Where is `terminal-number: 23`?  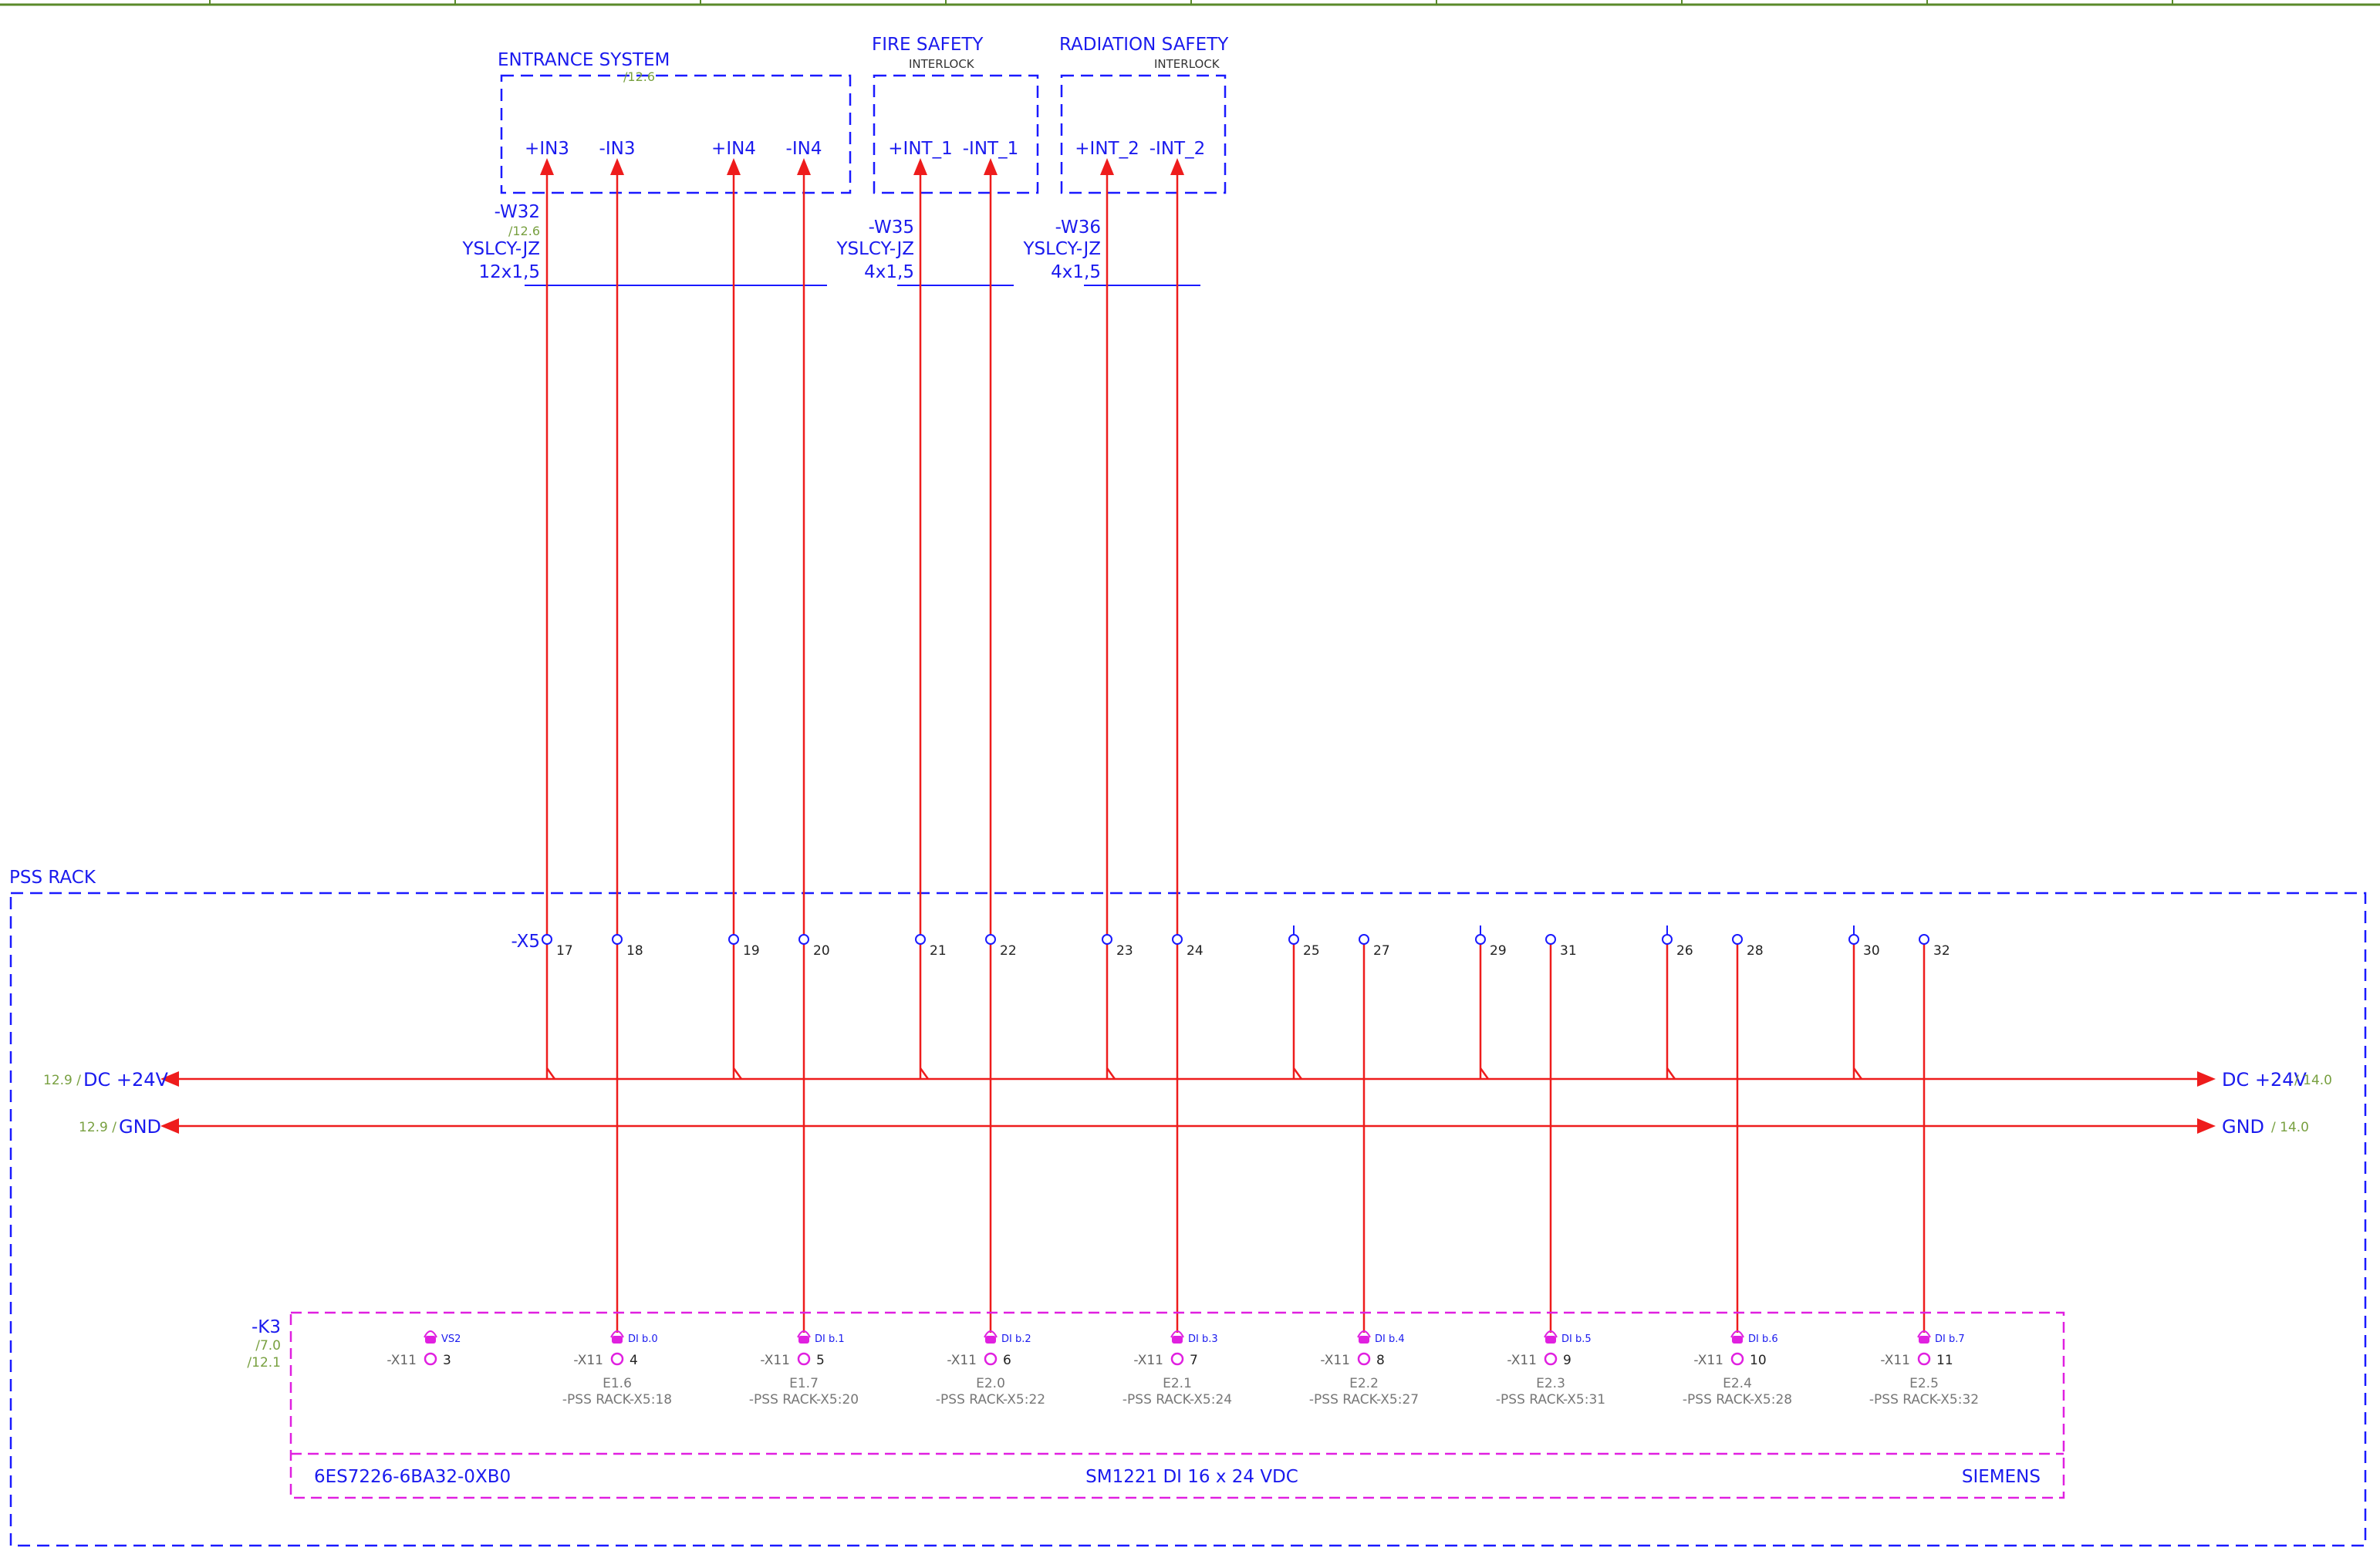 terminal-number: 23 is located at coordinates (1124, 951).